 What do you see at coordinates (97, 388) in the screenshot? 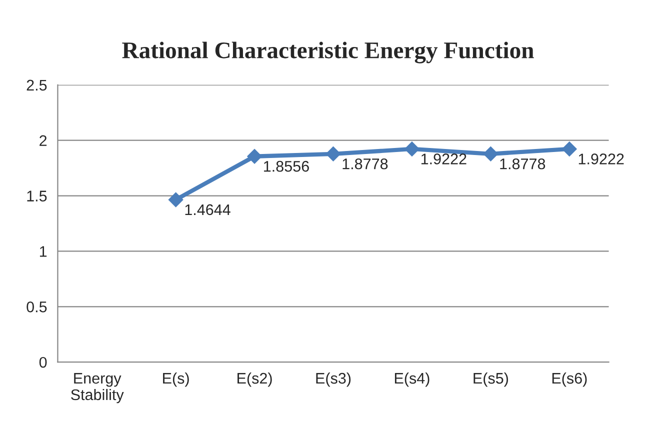
I see `x-tick-label: Energy Stability` at bounding box center [97, 388].